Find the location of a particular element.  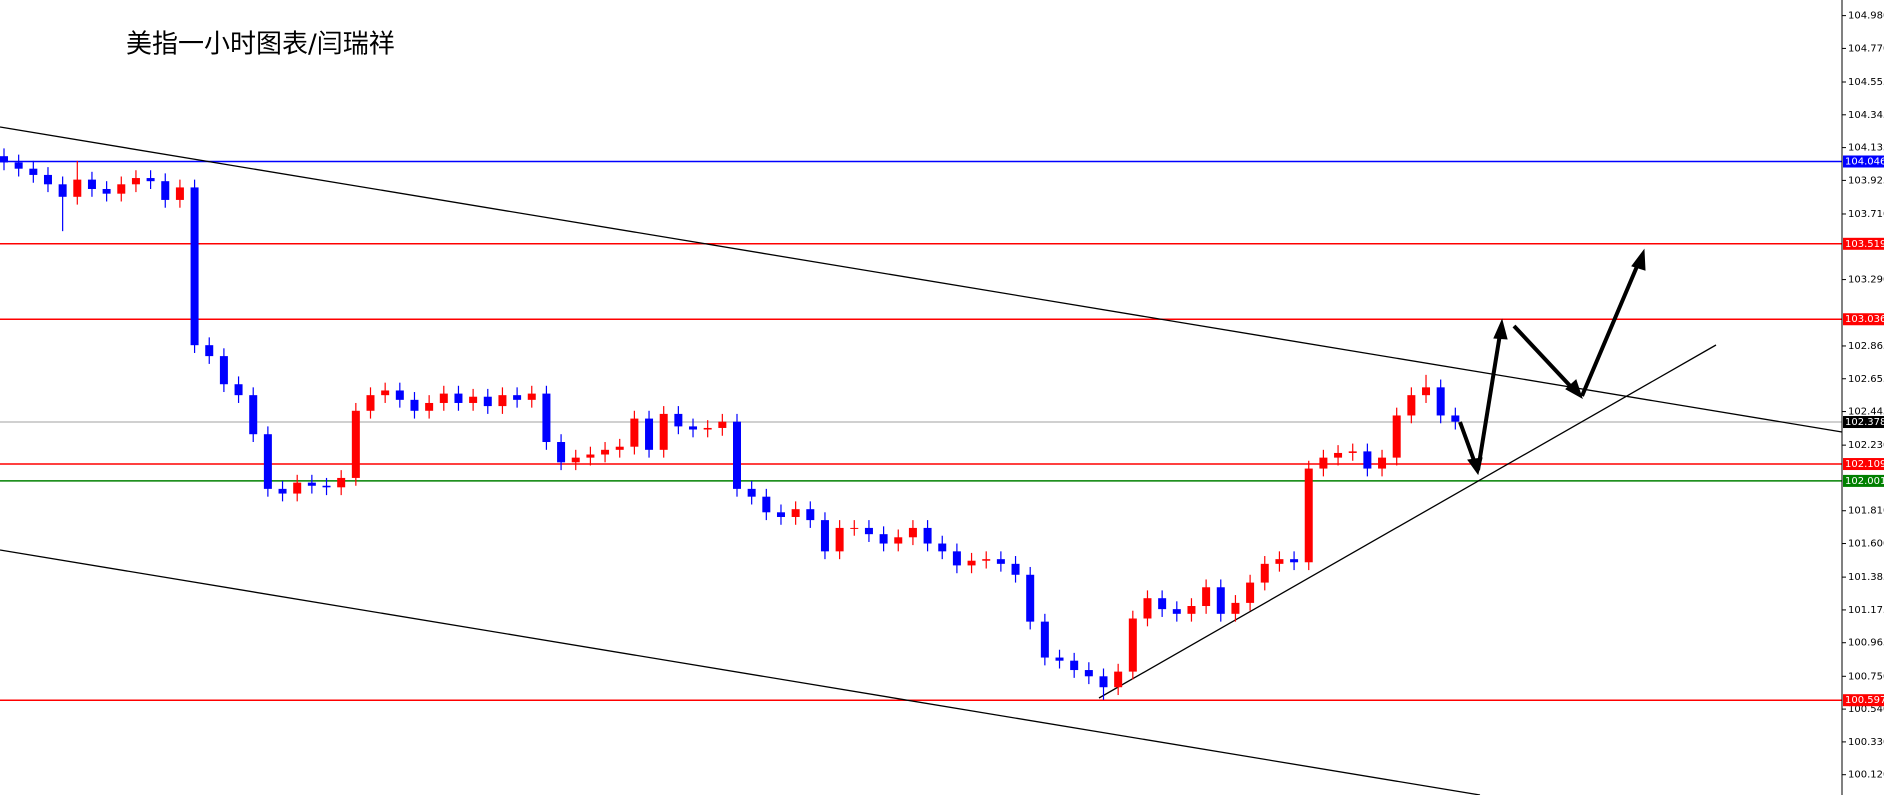

level-label: 103.519 is located at coordinates (1864, 244).